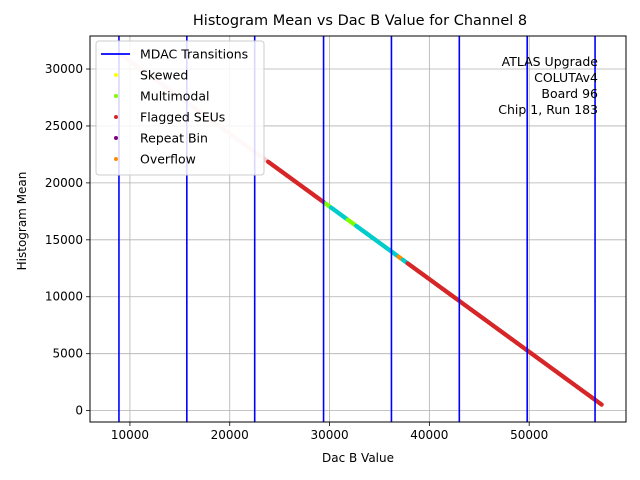 The width and height of the screenshot is (640, 480). I want to click on legend-label: Repeat Bin, so click(174, 138).